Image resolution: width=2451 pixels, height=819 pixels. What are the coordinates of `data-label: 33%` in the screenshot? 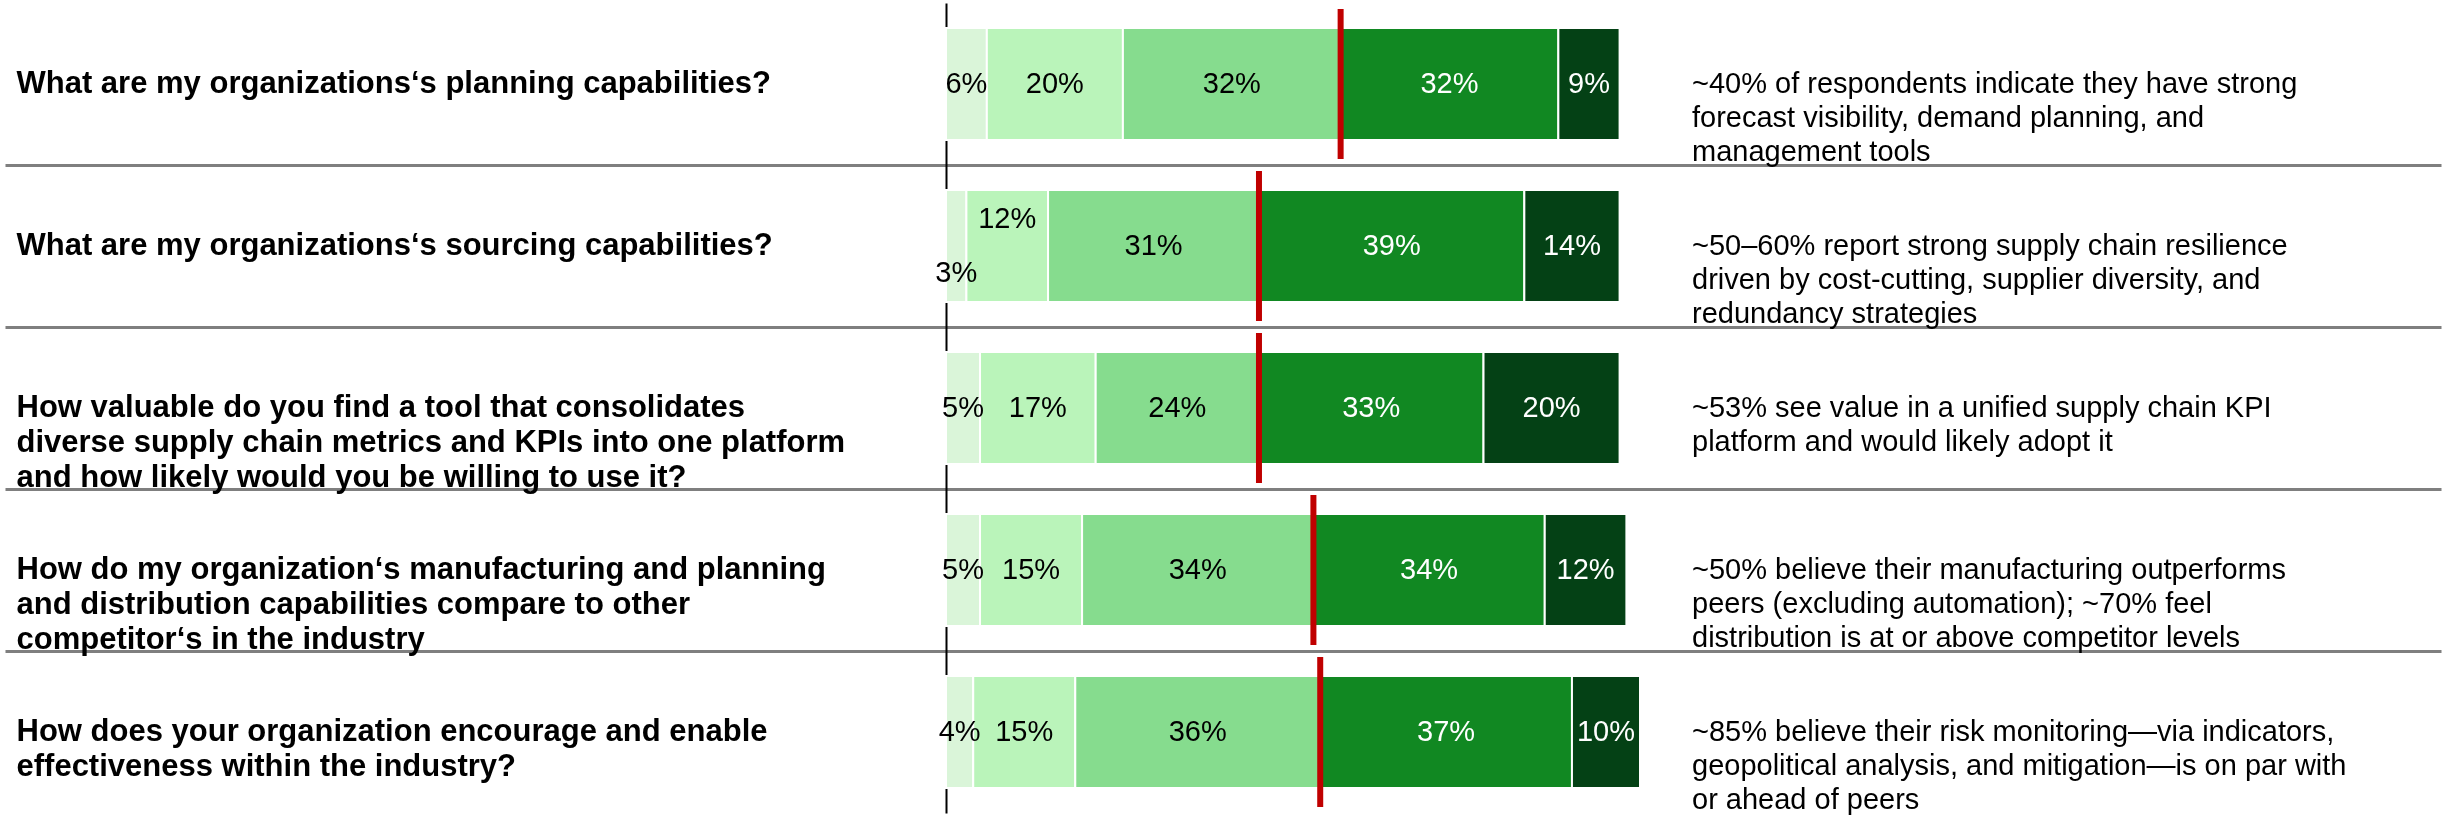 It's located at (1371, 407).